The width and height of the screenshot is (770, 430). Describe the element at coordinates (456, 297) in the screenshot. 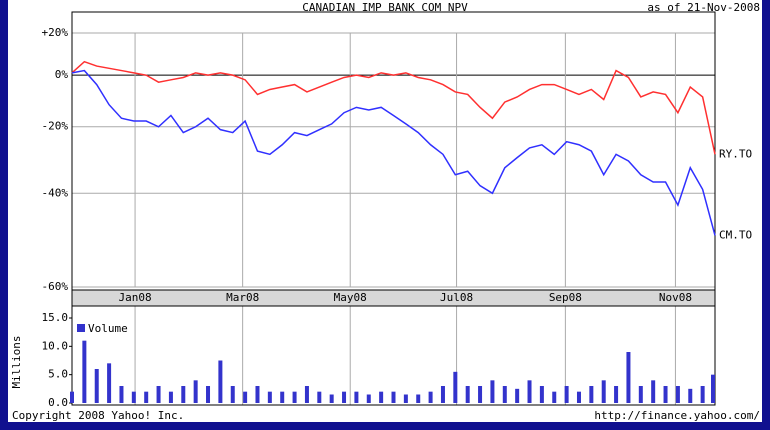

I see `x-tick-label: Jul08` at that location.